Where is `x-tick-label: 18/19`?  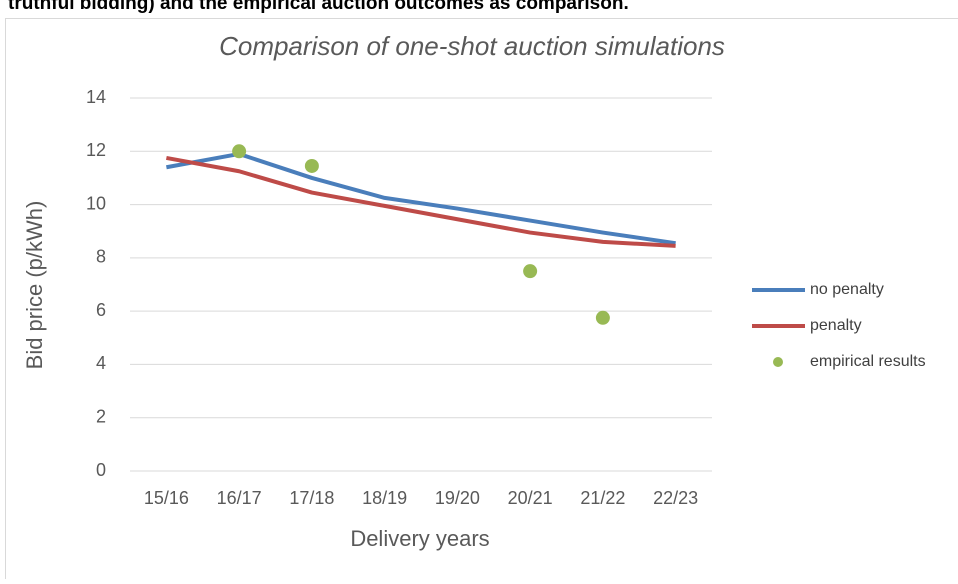 x-tick-label: 18/19 is located at coordinates (384, 498).